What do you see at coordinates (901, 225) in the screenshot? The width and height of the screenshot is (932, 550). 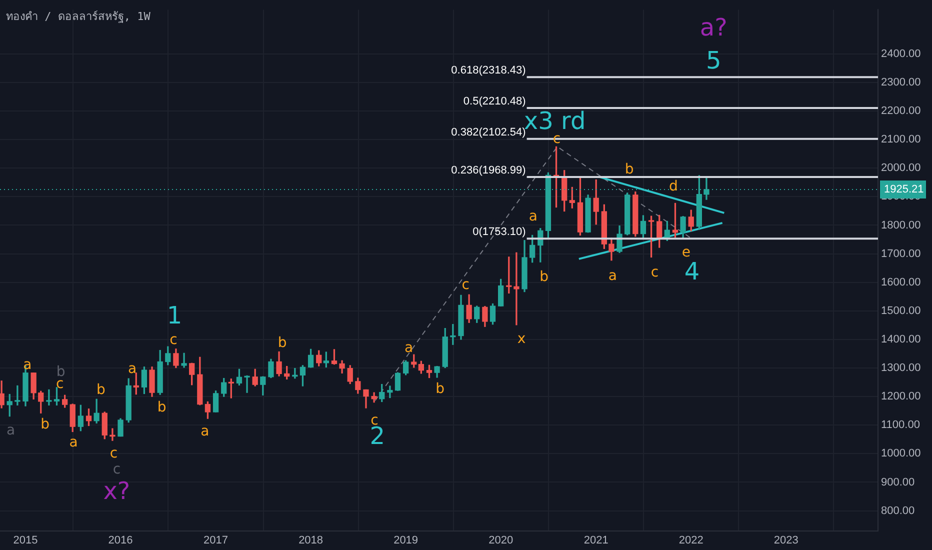 I see `y-tick-label: 1800.00` at bounding box center [901, 225].